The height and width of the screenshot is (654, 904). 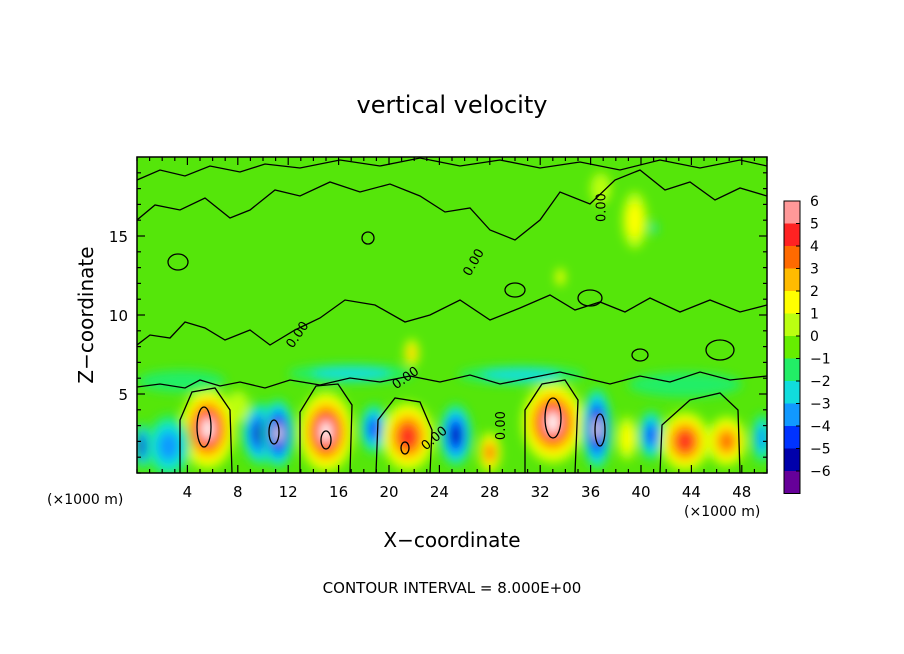 I want to click on x-tick-label: 28, so click(x=489, y=492).